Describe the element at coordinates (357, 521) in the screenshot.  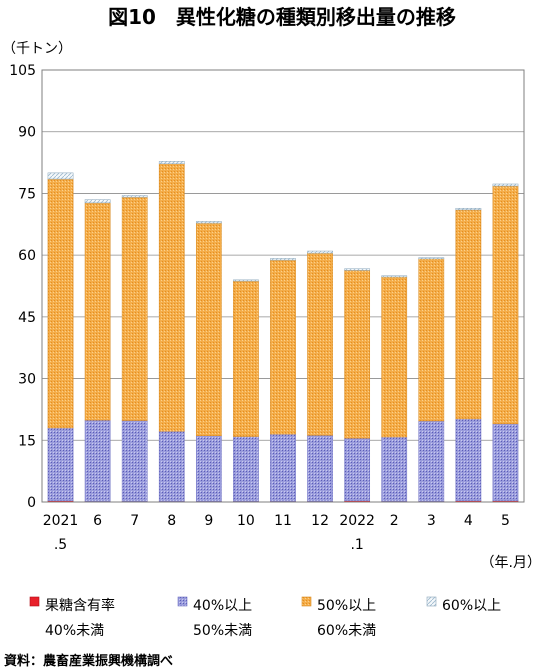
I see `x-tick-label: 2022` at that location.